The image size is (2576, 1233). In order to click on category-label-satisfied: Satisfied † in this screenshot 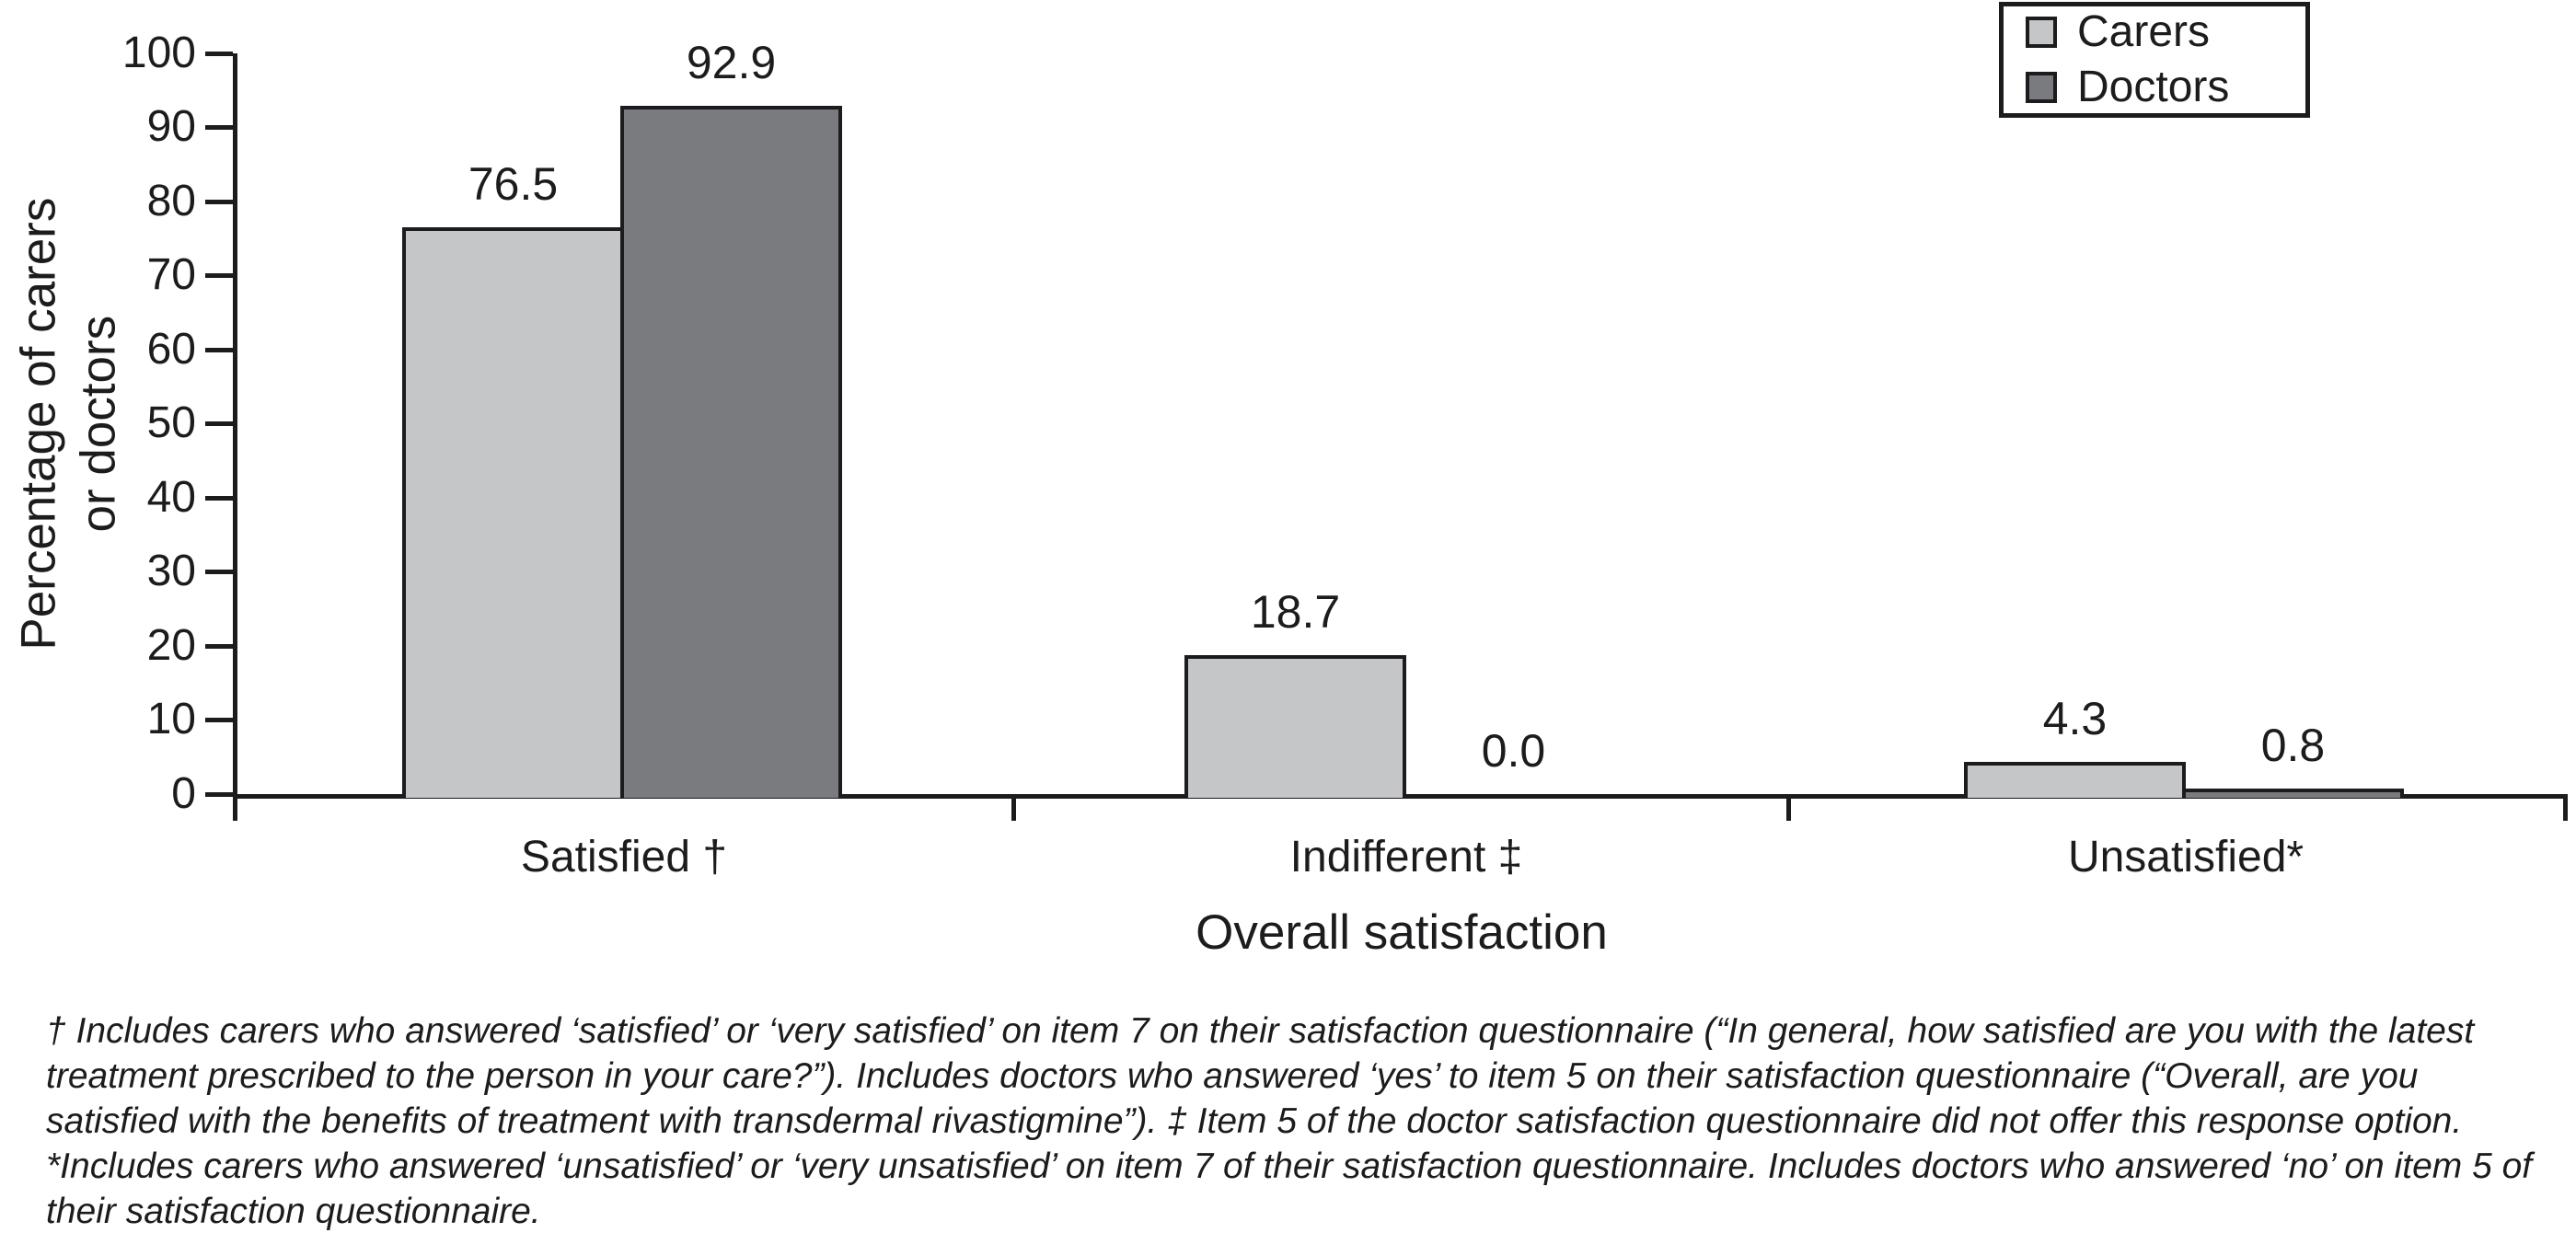, I will do `click(624, 858)`.